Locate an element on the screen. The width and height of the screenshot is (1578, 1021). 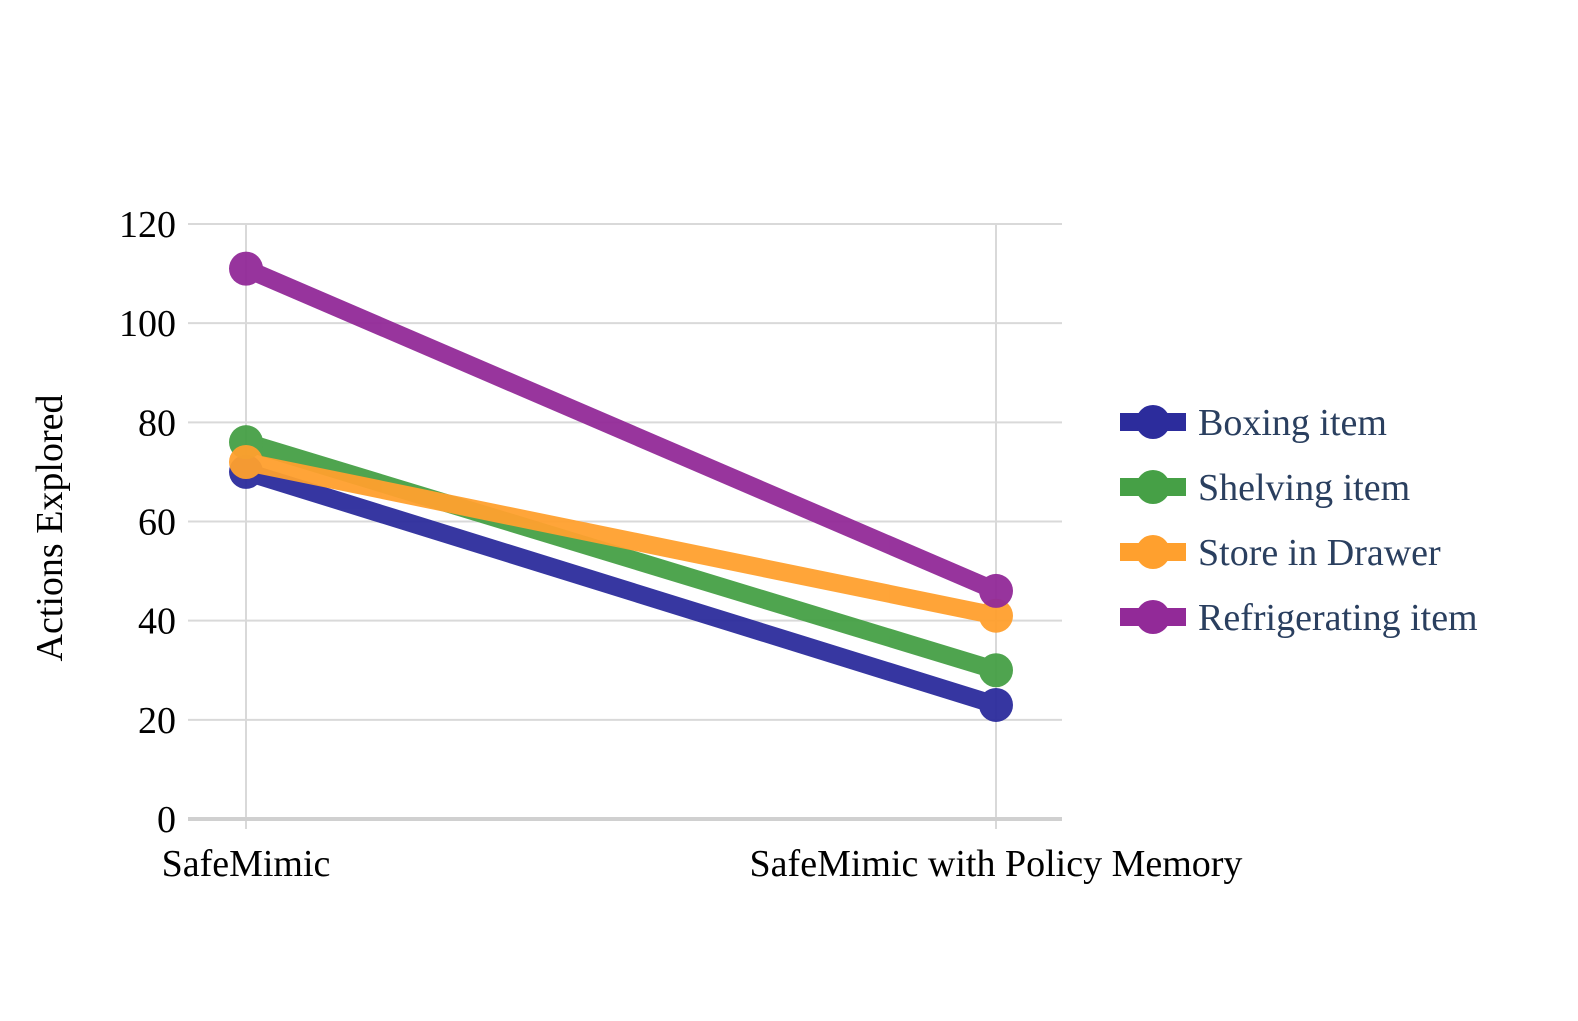
x-tick-label: SafeMimic with Policy Memory is located at coordinates (996, 864).